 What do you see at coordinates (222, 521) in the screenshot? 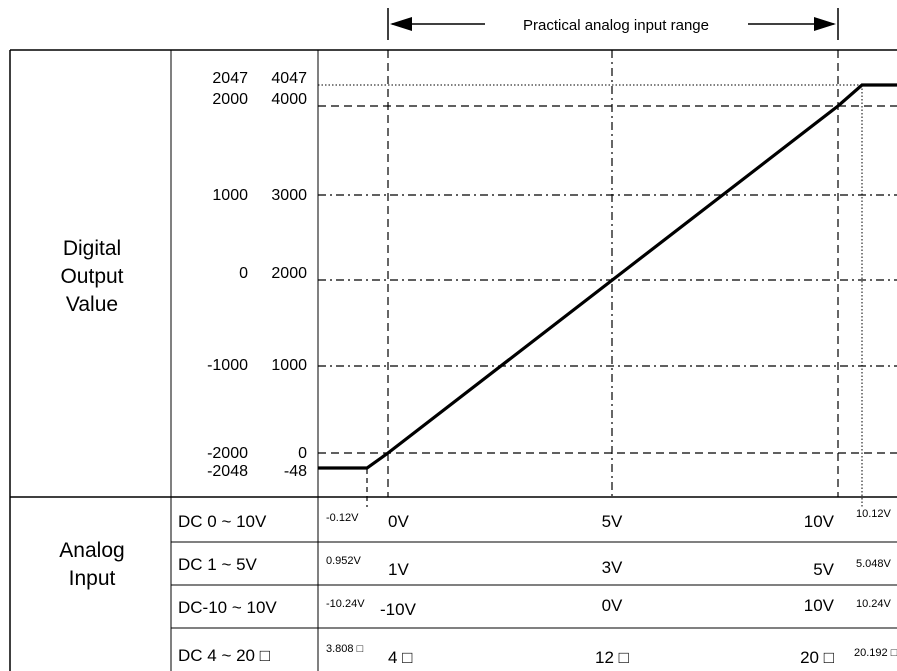
I see `input-type-label: DC 0 ~ 10V` at bounding box center [222, 521].